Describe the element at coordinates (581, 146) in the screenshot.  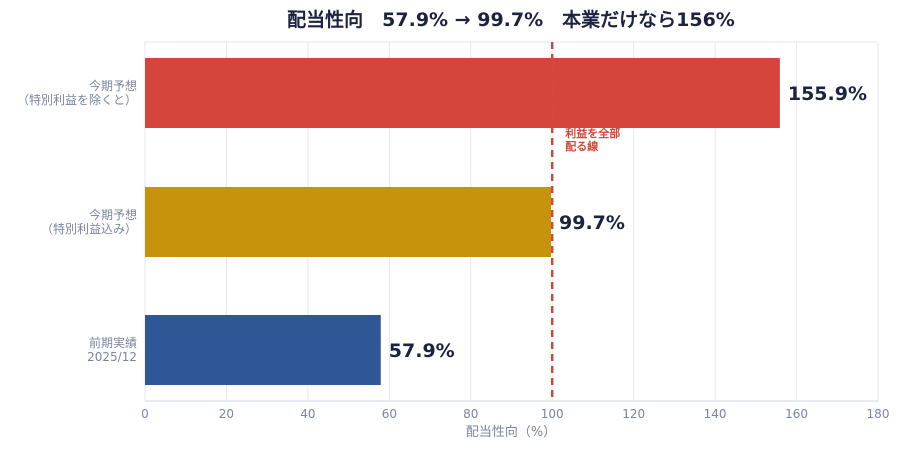
I see `reference-line-label-line-1: 配る線` at that location.